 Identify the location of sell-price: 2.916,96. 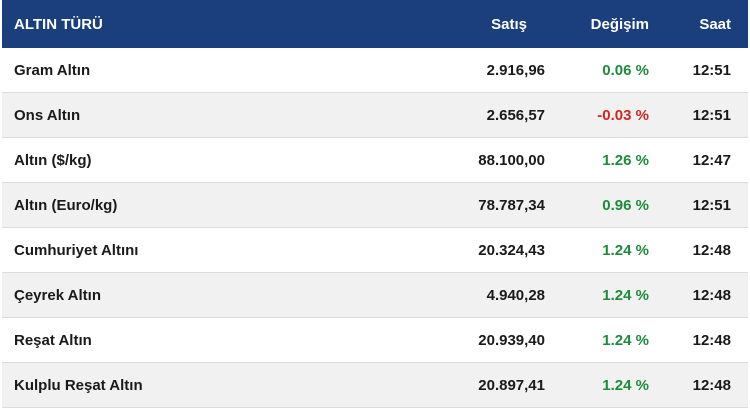
(515, 70).